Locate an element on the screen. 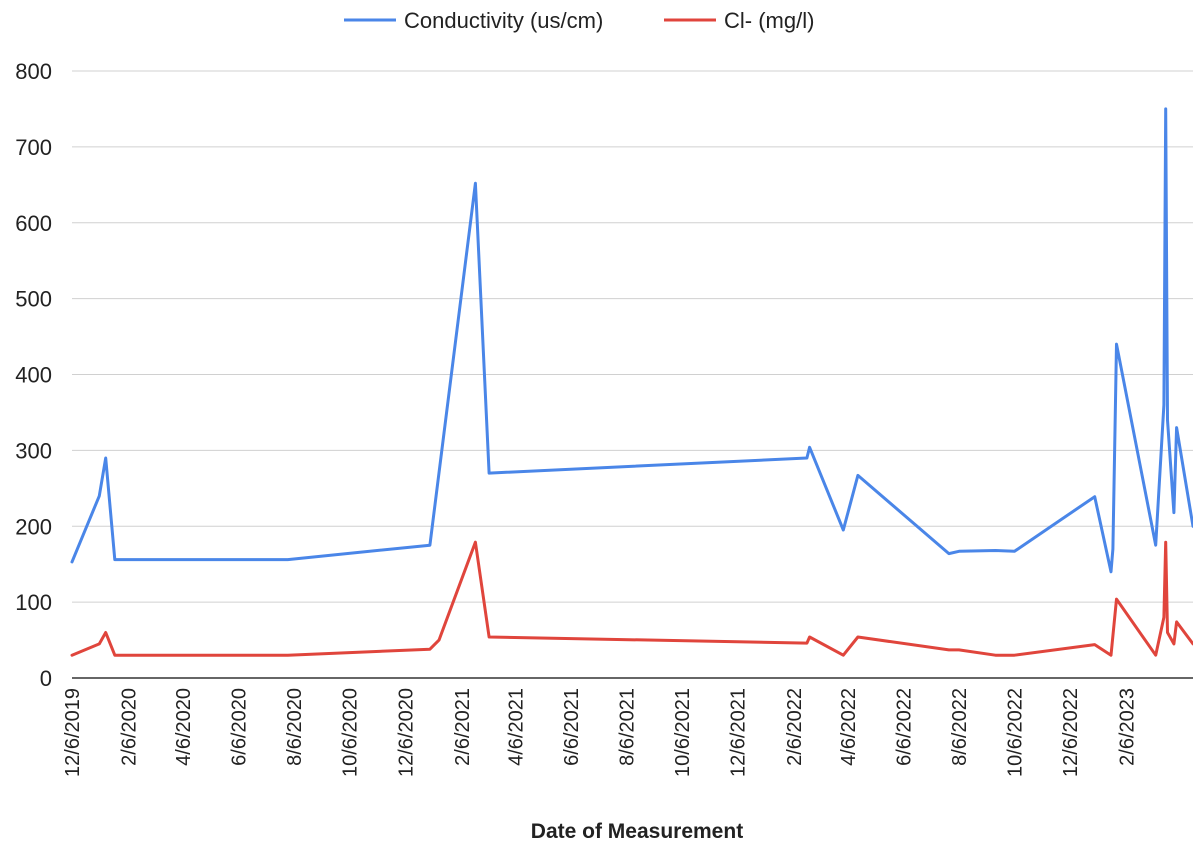 Image resolution: width=1193 pixels, height=842 pixels. x-tick-label: 2/6/2021 is located at coordinates (463, 727).